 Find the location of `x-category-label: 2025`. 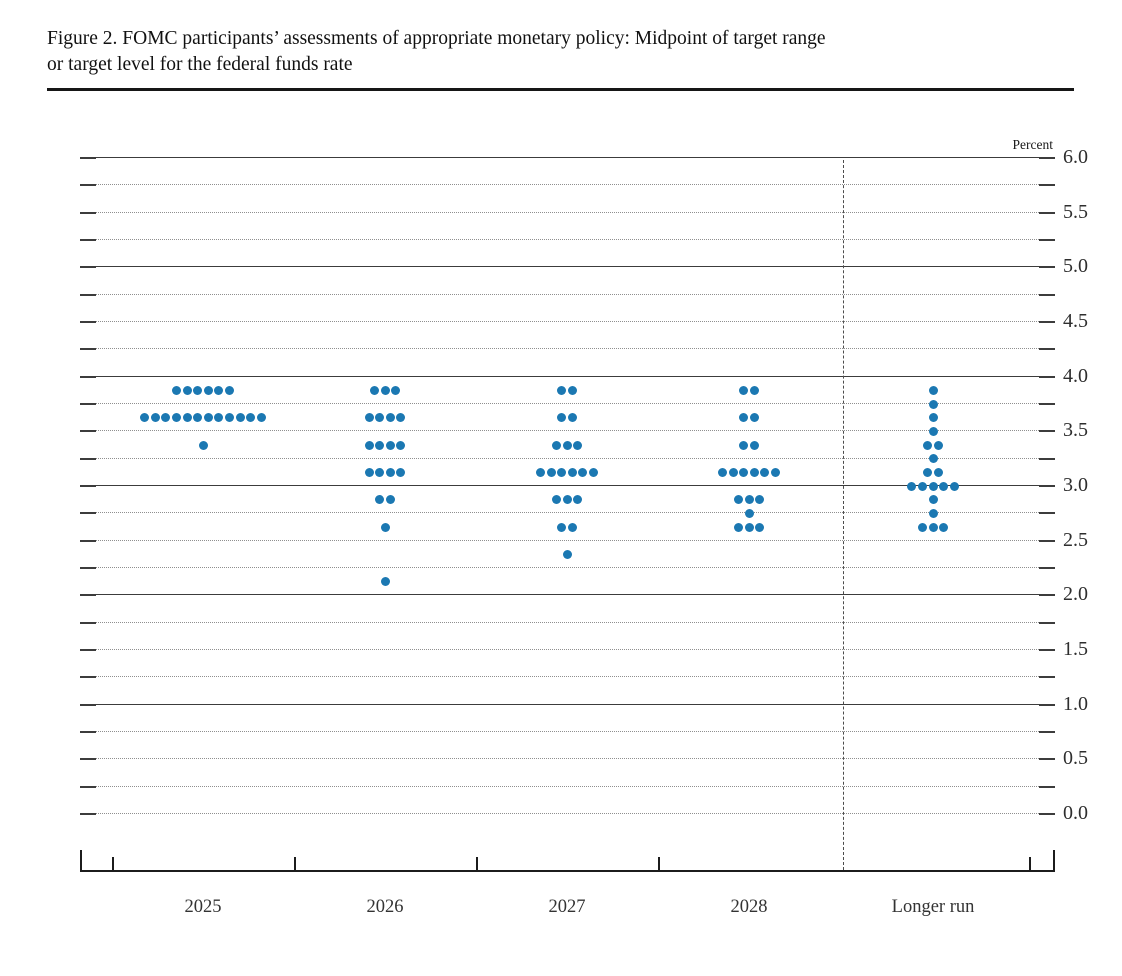

x-category-label: 2025 is located at coordinates (203, 907).